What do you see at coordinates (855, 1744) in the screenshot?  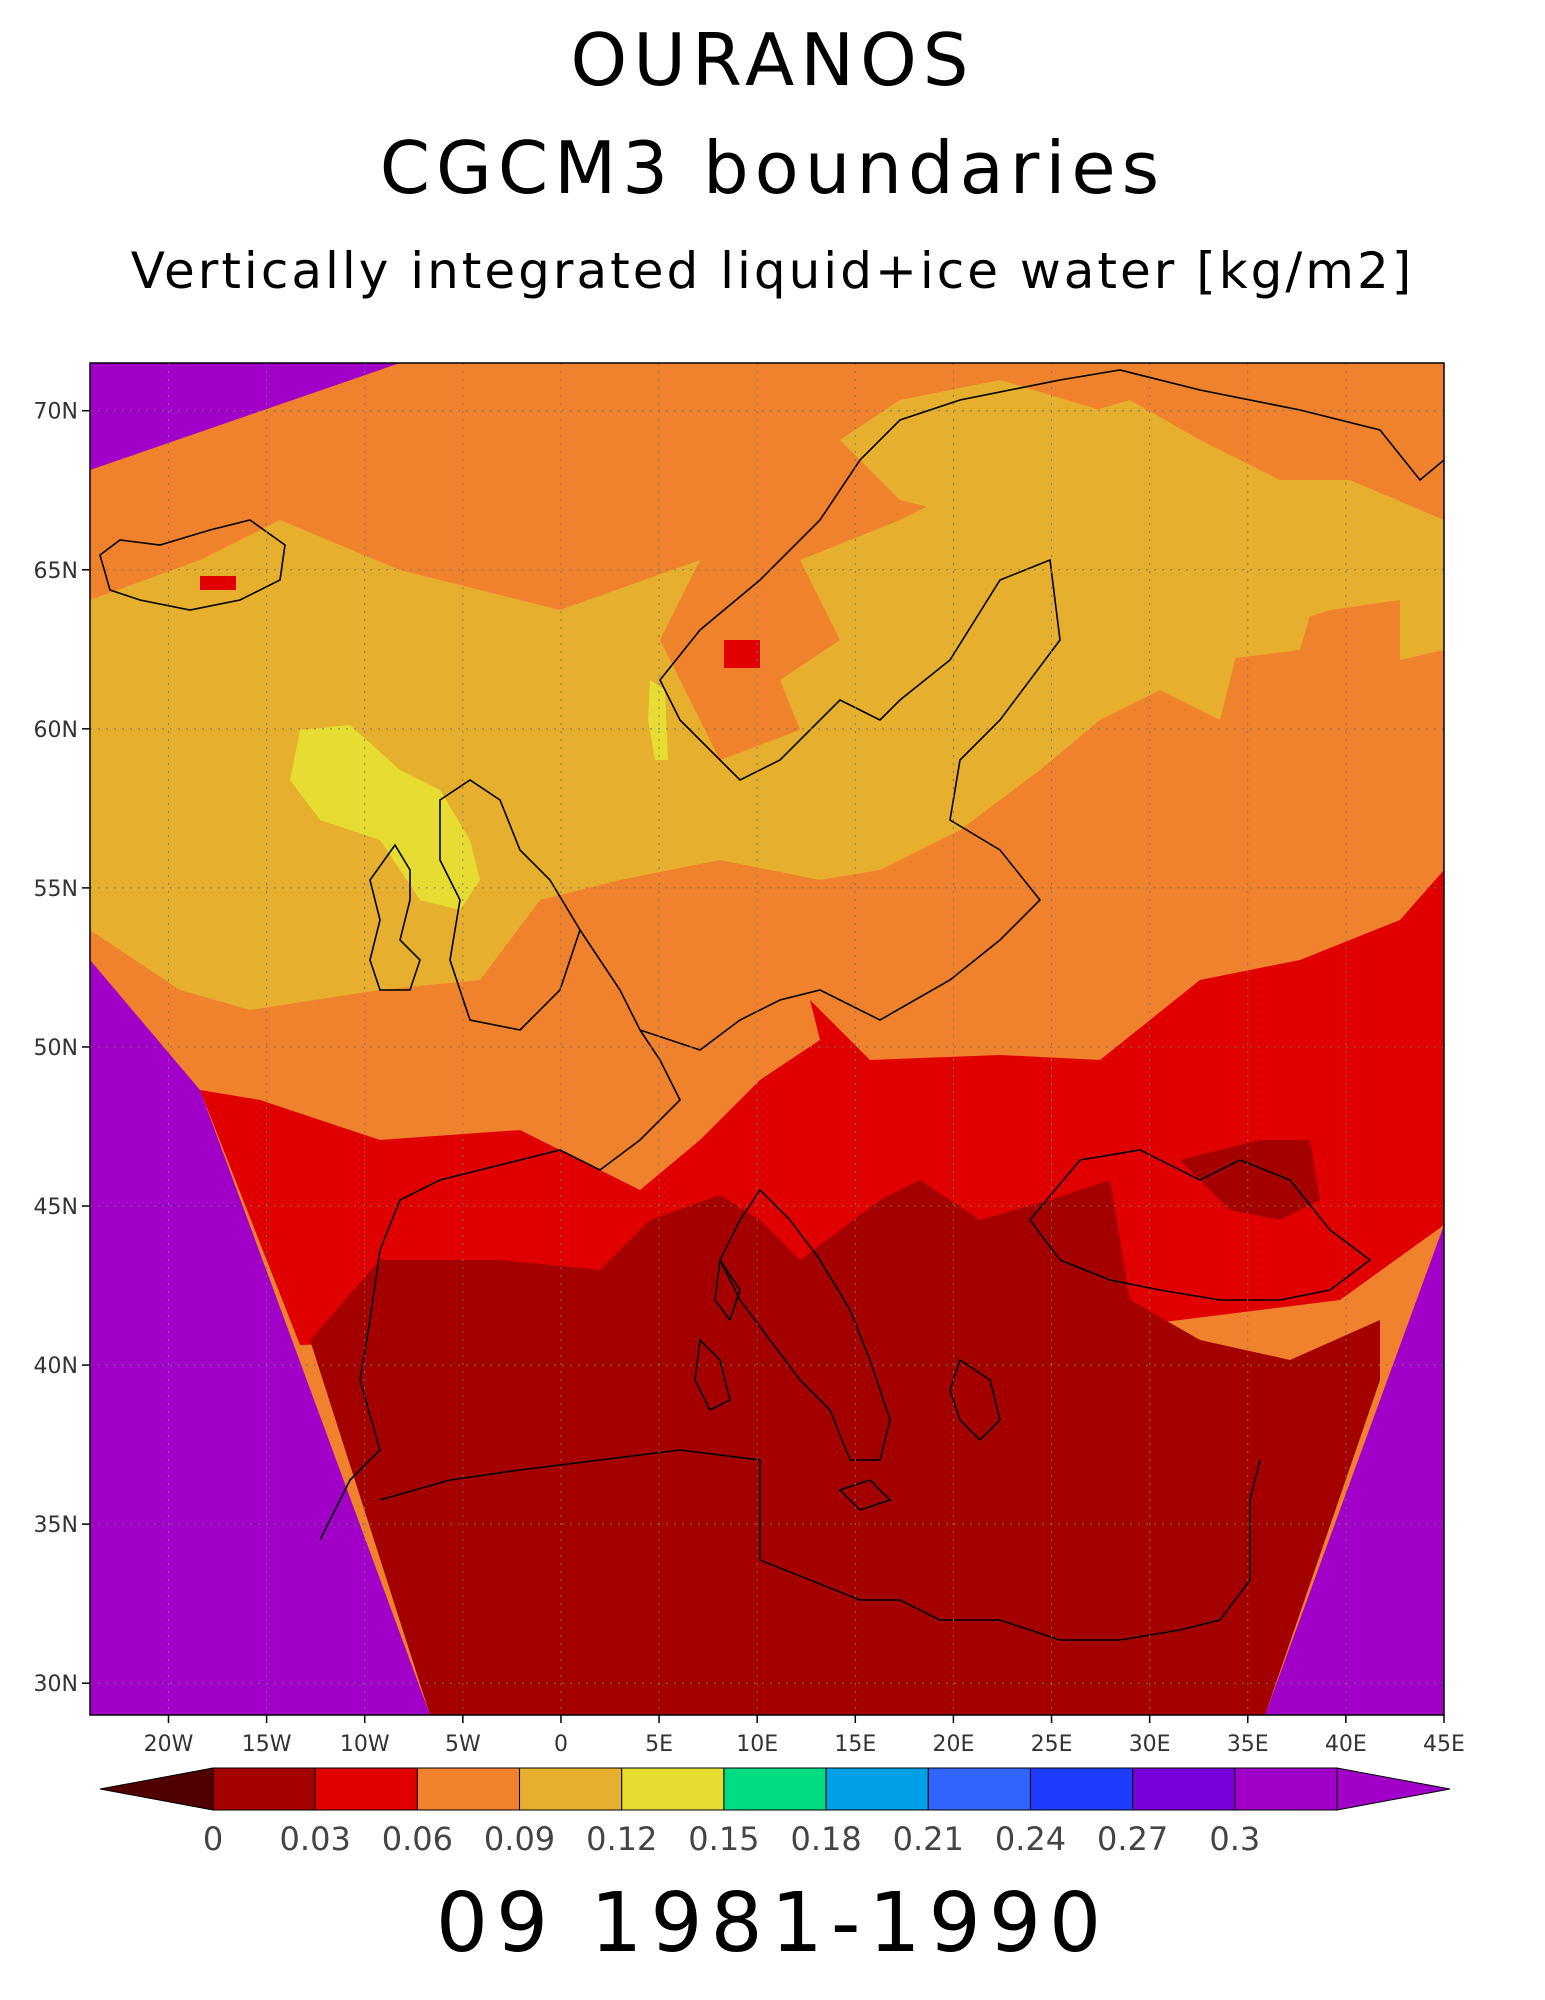 I see `lon-tick-label: 15E` at bounding box center [855, 1744].